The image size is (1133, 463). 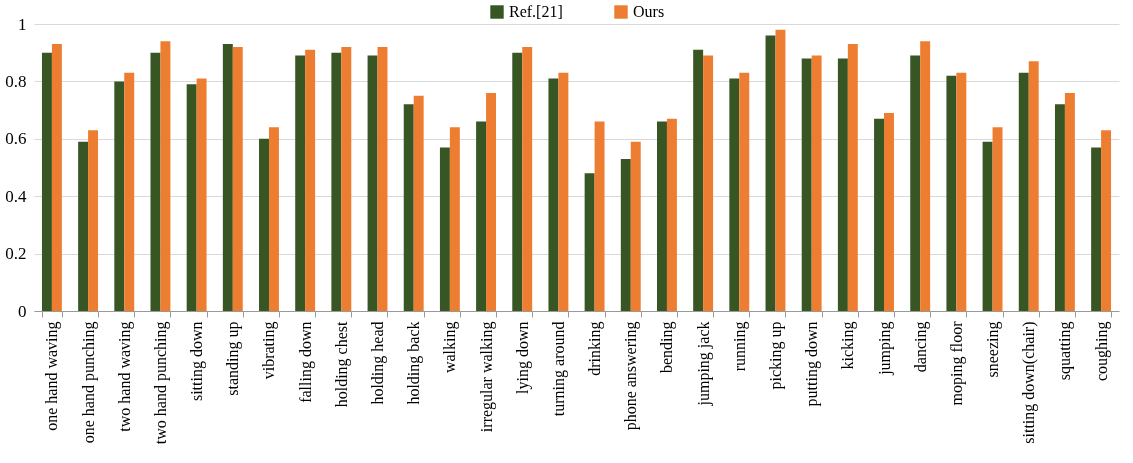 I want to click on x-tick-label: picking up, so click(x=775, y=355).